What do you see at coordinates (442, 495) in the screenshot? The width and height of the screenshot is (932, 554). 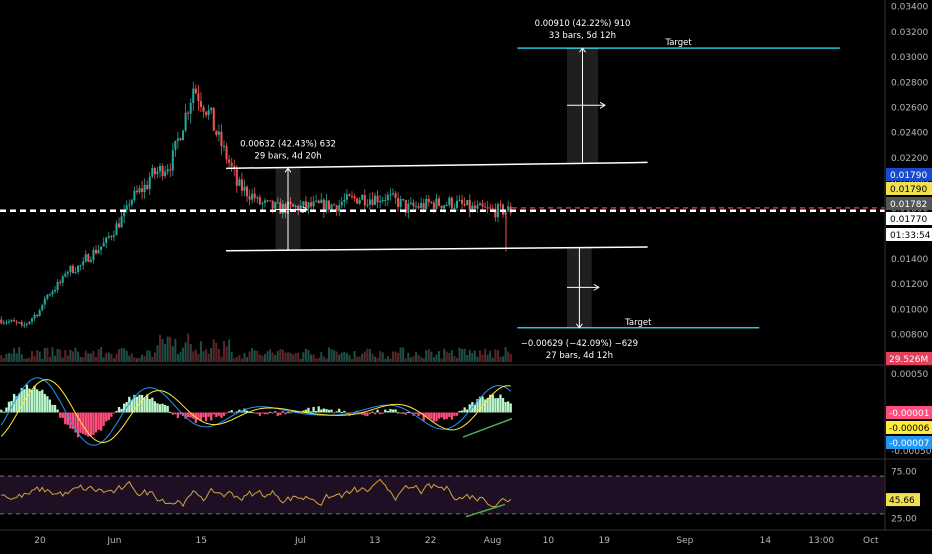 I see `rsi-band` at bounding box center [442, 495].